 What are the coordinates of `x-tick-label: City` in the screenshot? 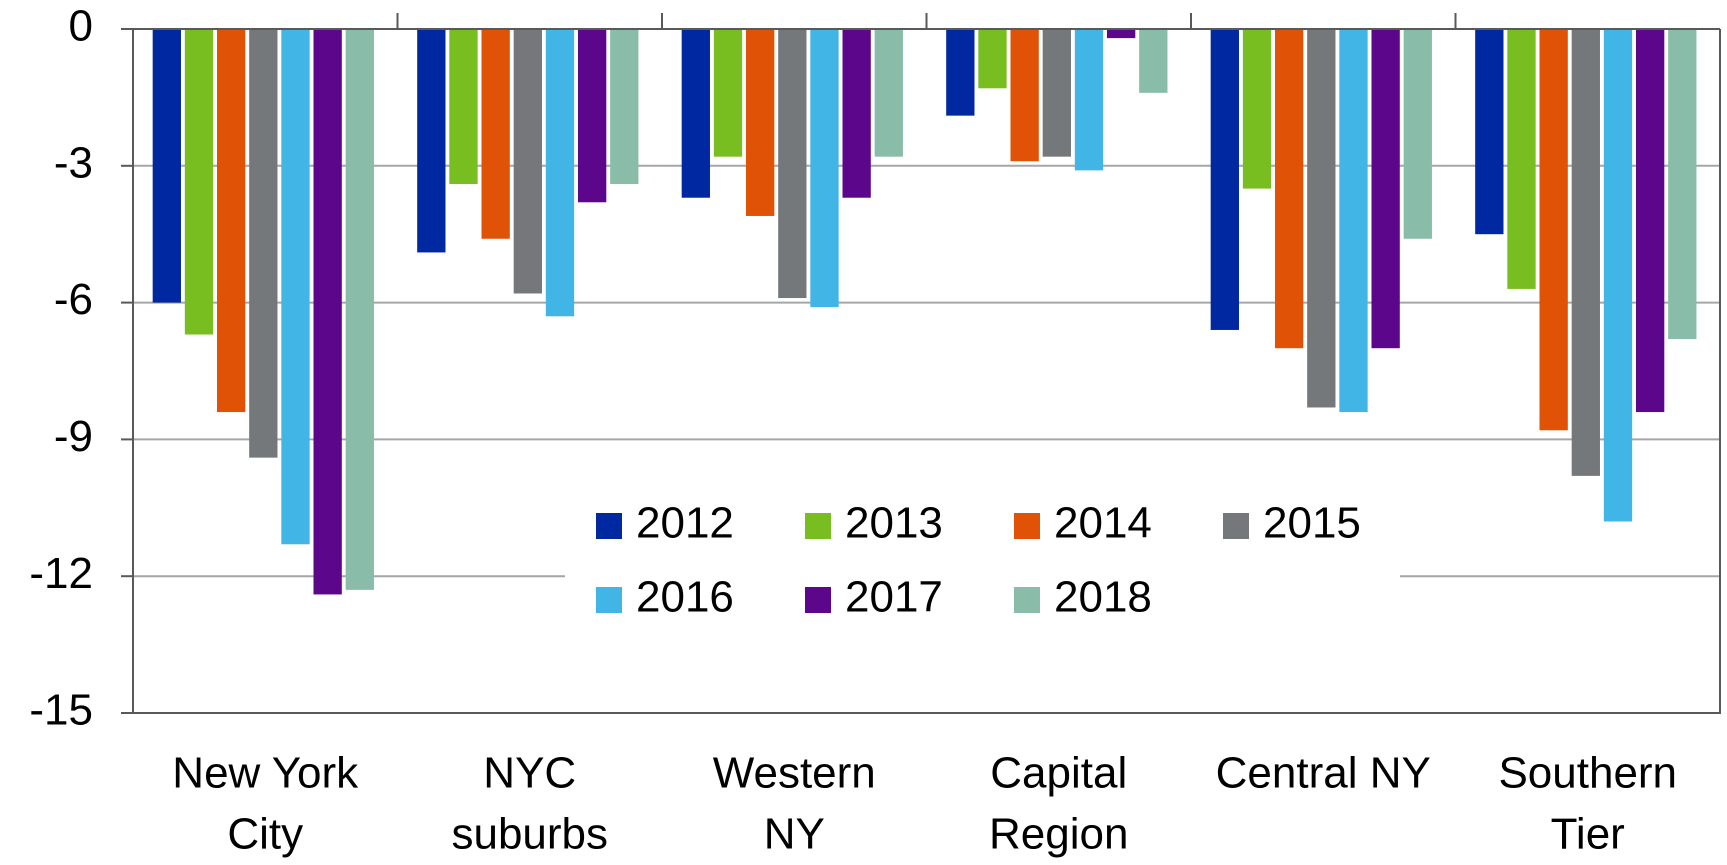 It's located at (265, 834).